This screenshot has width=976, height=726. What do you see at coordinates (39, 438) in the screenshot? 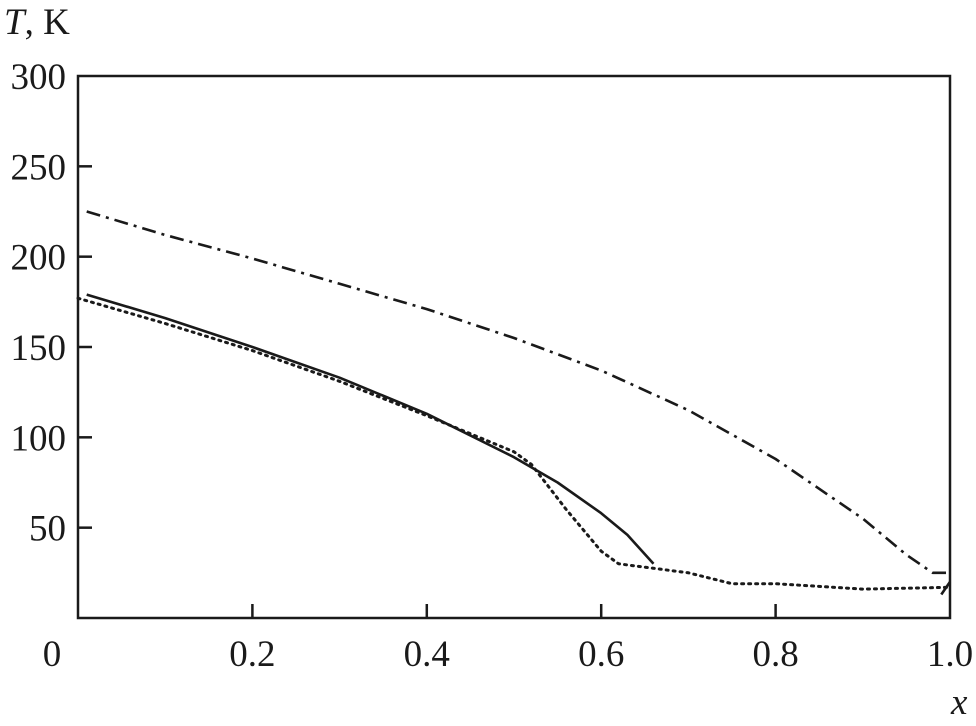
I see `y-tick-label: 100` at bounding box center [39, 438].